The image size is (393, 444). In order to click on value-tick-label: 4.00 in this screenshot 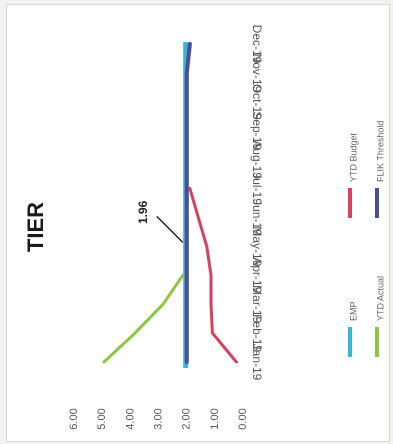, I will do `click(130, 418)`.